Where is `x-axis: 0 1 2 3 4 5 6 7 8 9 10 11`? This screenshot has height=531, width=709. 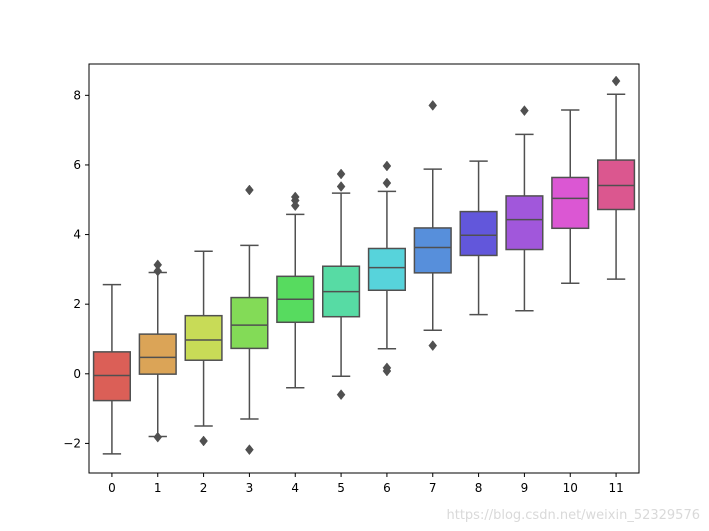 x-axis: 0 1 2 3 4 5 6 7 8 9 10 11 is located at coordinates (366, 484).